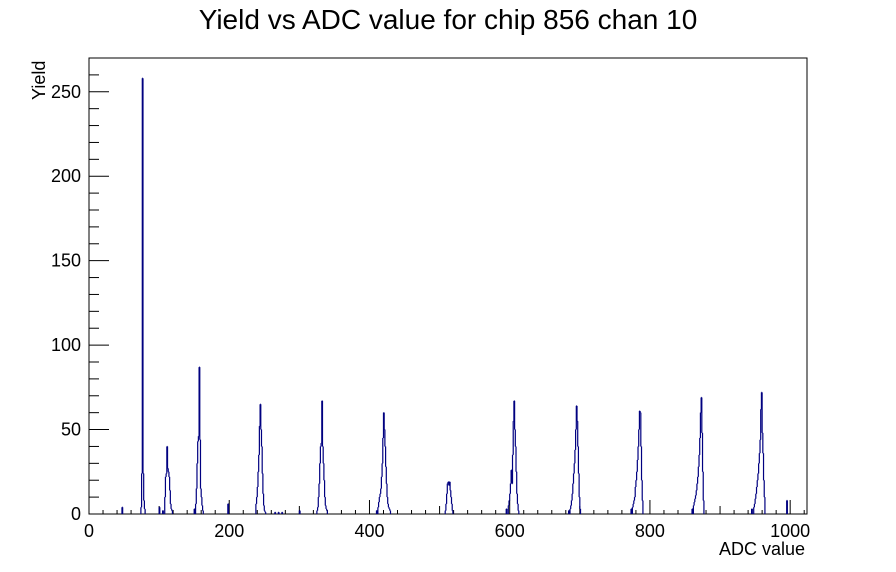 Image resolution: width=896 pixels, height=572 pixels. Describe the element at coordinates (39, 80) in the screenshot. I see `y-axis-title: Yield` at that location.